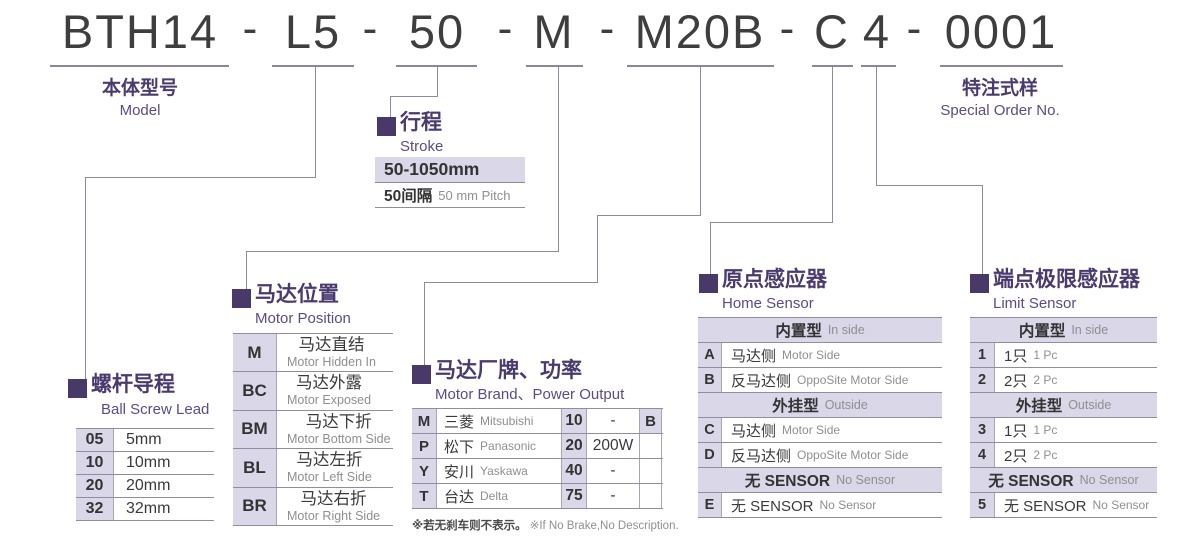 This screenshot has width=1200, height=551. What do you see at coordinates (408, 196) in the screenshot?
I see `stroke-pitch-cn: 50间隔` at bounding box center [408, 196].